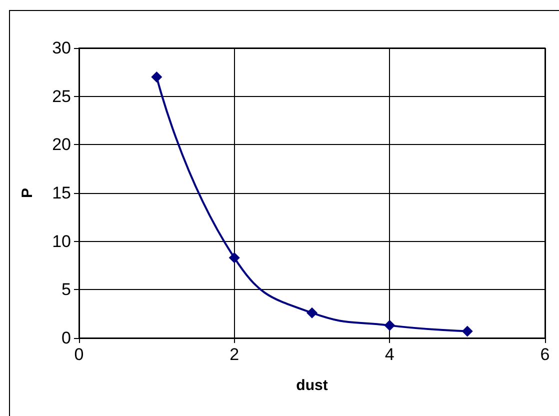 This screenshot has width=559, height=416. What do you see at coordinates (389, 354) in the screenshot?
I see `x-tick-label: 4` at bounding box center [389, 354].